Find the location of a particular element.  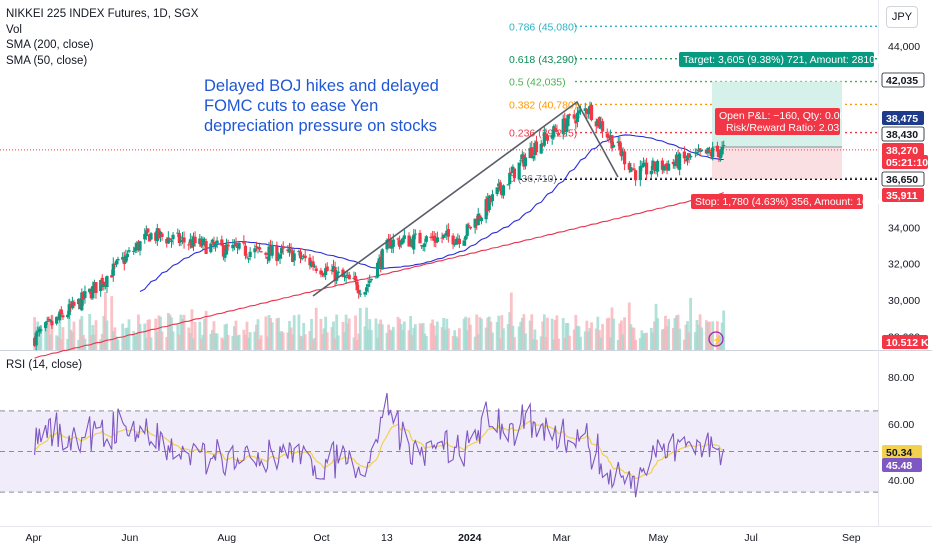

rsi-legend: RSI (14, close) is located at coordinates (44, 365).